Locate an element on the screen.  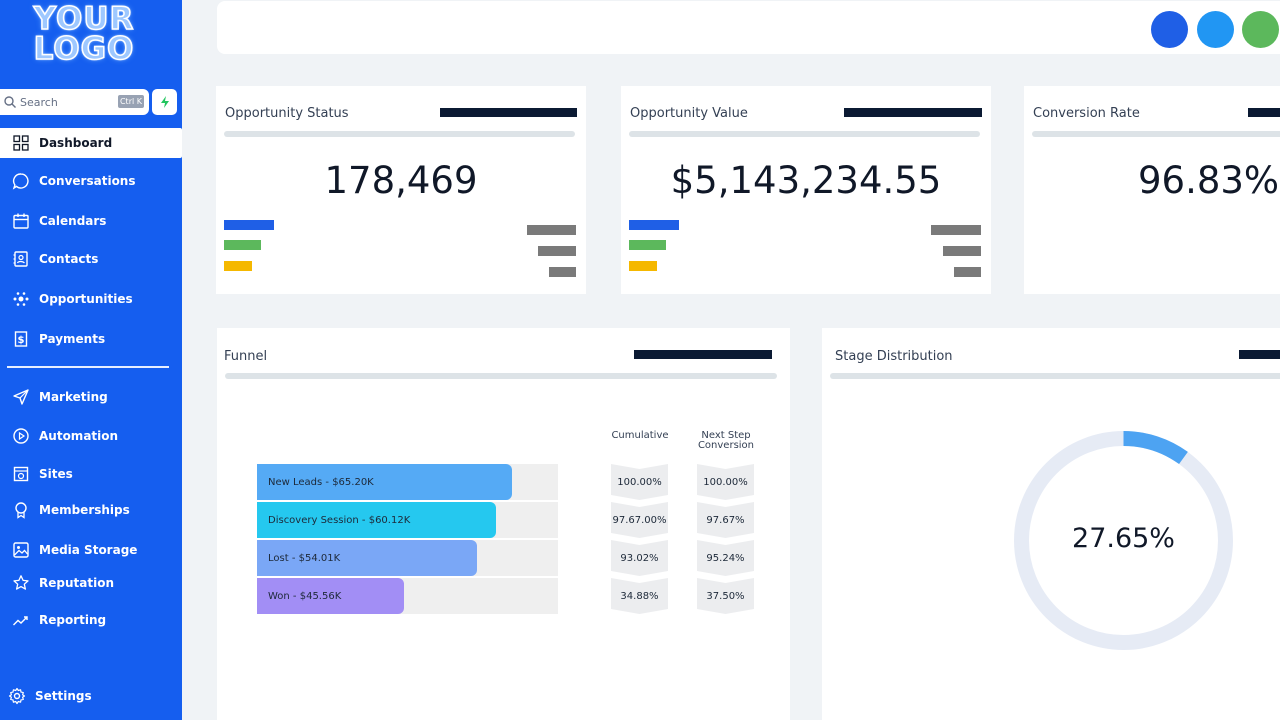
metric-value: 178,469 is located at coordinates (401, 180).